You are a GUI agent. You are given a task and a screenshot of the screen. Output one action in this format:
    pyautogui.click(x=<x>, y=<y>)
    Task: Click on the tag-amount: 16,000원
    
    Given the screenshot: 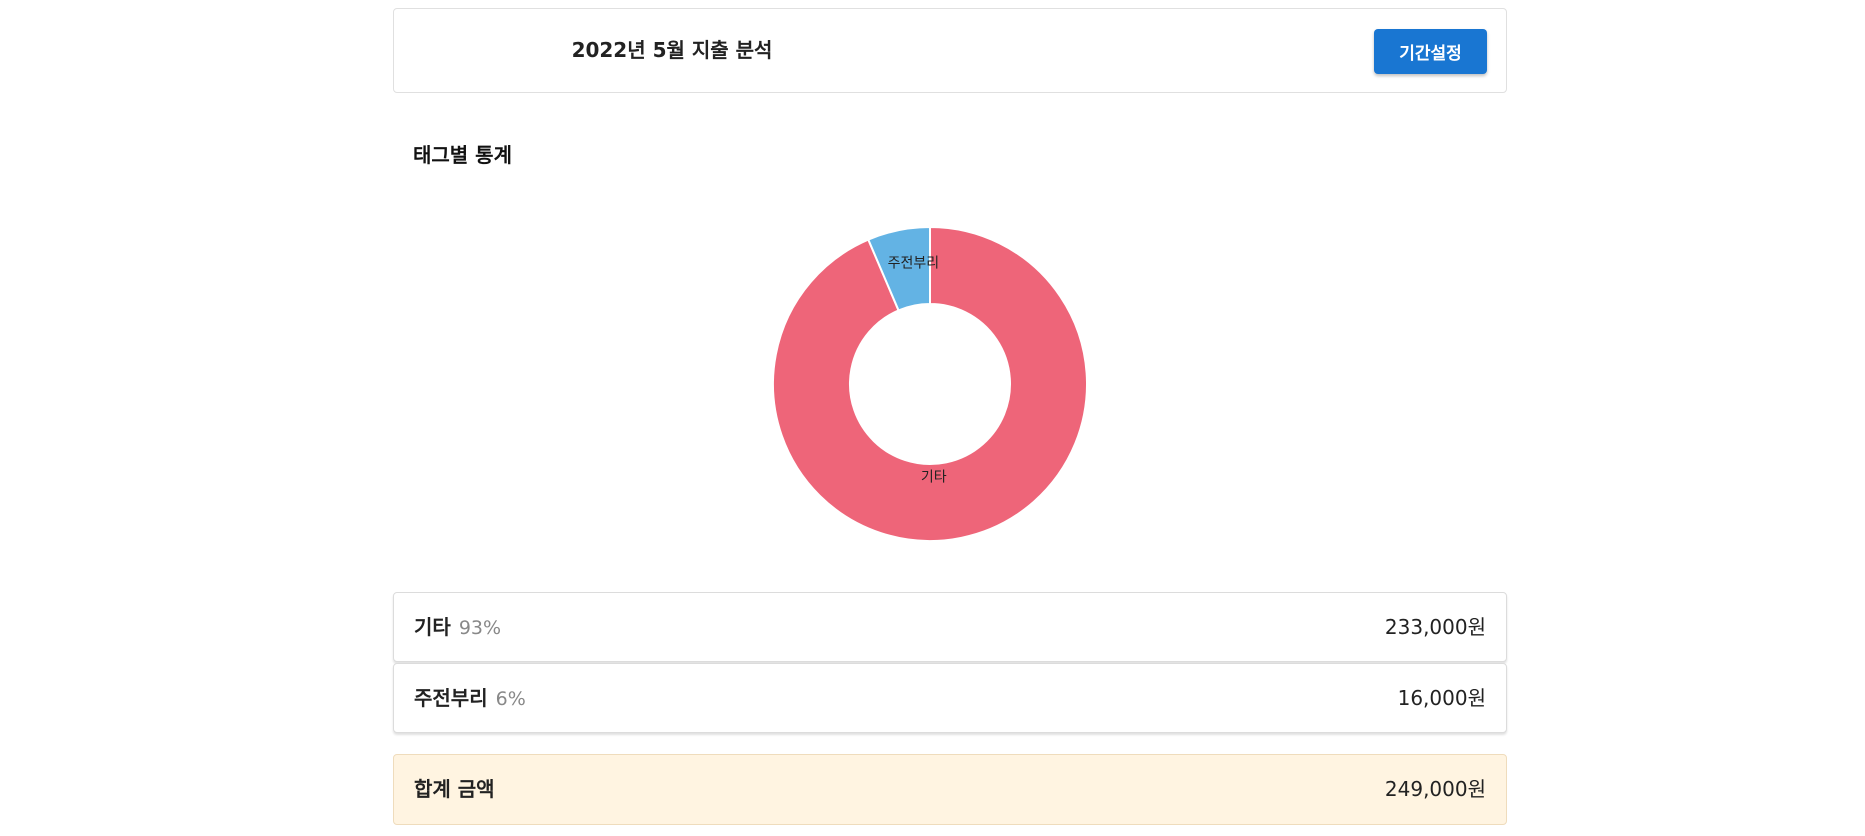 What is the action you would take?
    pyautogui.click(x=1441, y=698)
    